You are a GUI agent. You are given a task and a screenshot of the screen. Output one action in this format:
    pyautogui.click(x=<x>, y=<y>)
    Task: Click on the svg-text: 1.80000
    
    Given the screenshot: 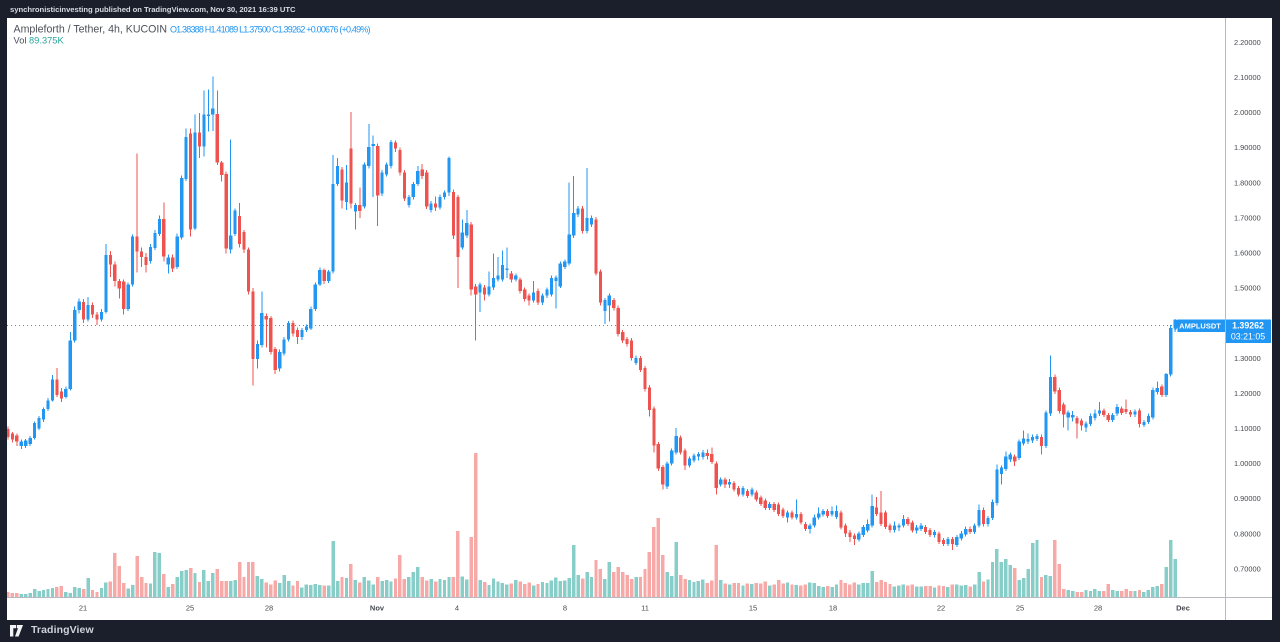 What is the action you would take?
    pyautogui.click(x=1247, y=182)
    